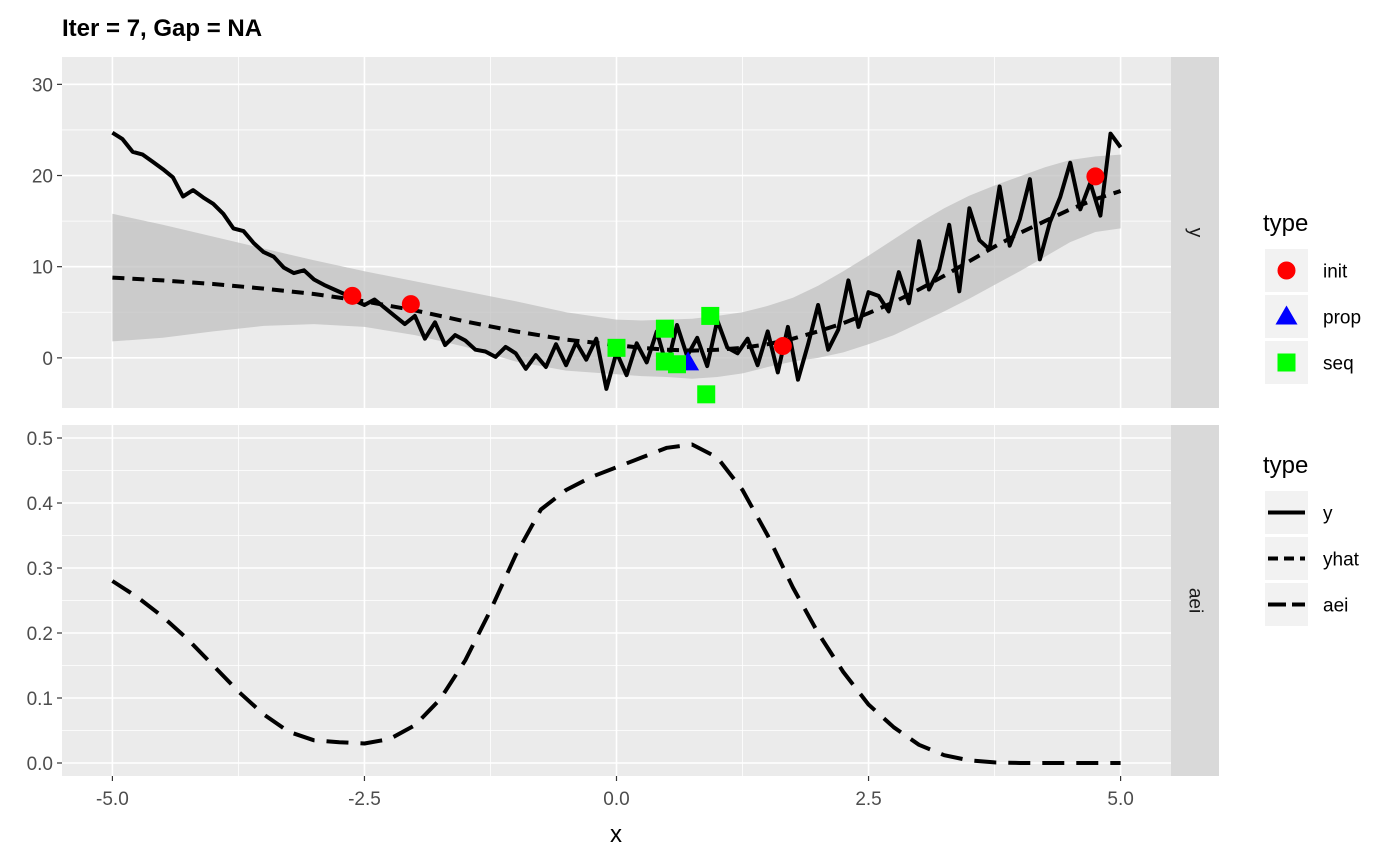 Image resolution: width=1400 pixels, height=865 pixels. Describe the element at coordinates (162, 28) in the screenshot. I see `chart-title: Iter = 7, Gap = NA` at that location.